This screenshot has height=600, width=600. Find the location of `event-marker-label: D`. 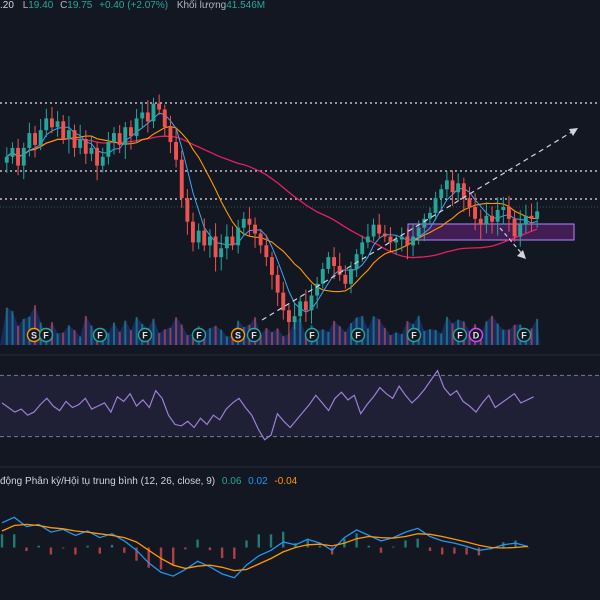

event-marker-label: D is located at coordinates (476, 336).